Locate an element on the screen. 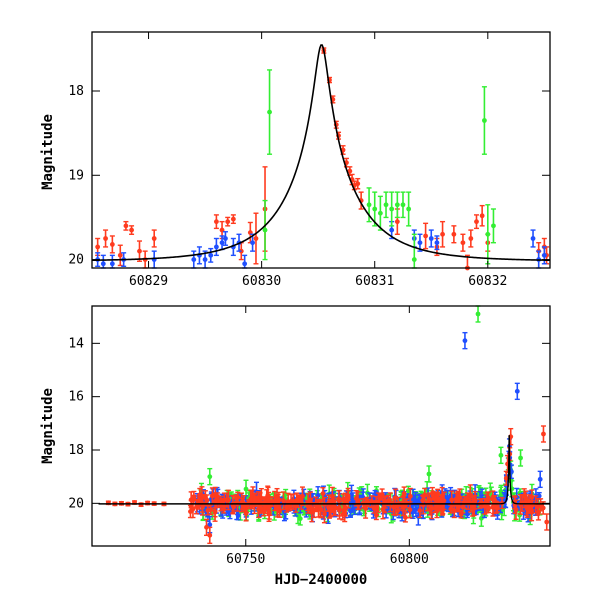 The image size is (600, 600). bottom-ytick-label: 14 is located at coordinates (76, 343).